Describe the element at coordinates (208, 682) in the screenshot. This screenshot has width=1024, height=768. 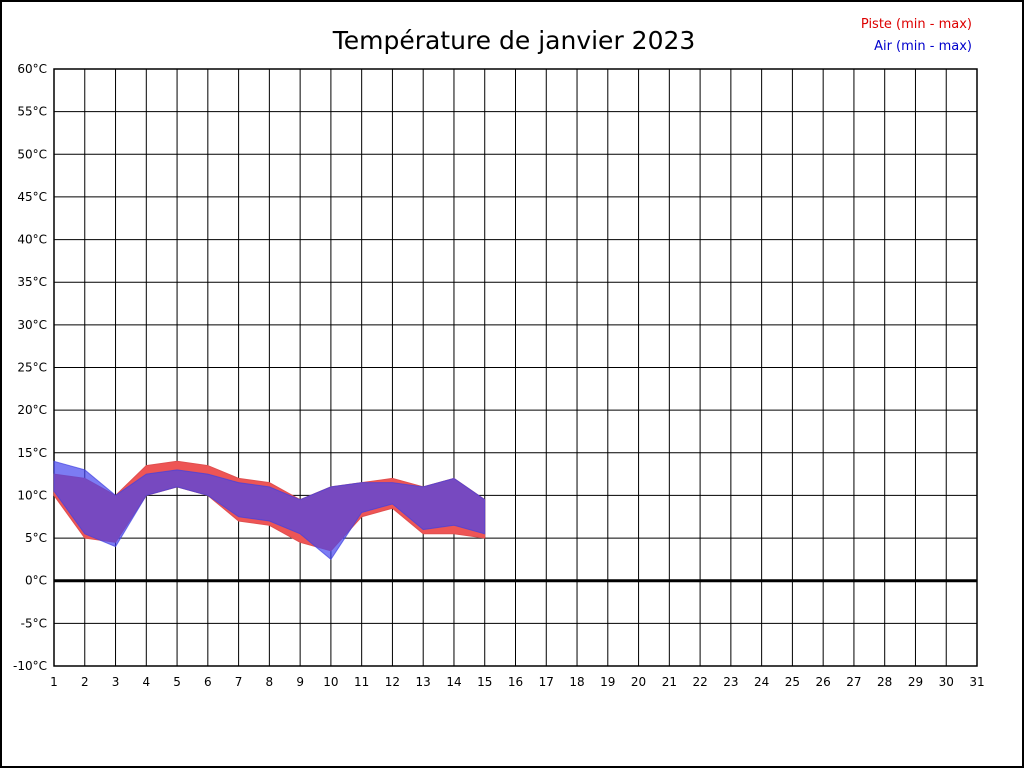
I see `svg-text: 6` at that location.